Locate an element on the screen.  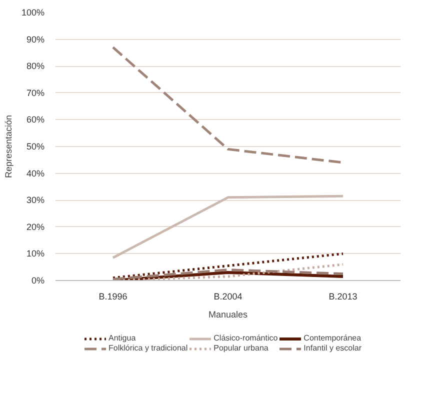
legend-label: Popular urbana is located at coordinates (241, 348).